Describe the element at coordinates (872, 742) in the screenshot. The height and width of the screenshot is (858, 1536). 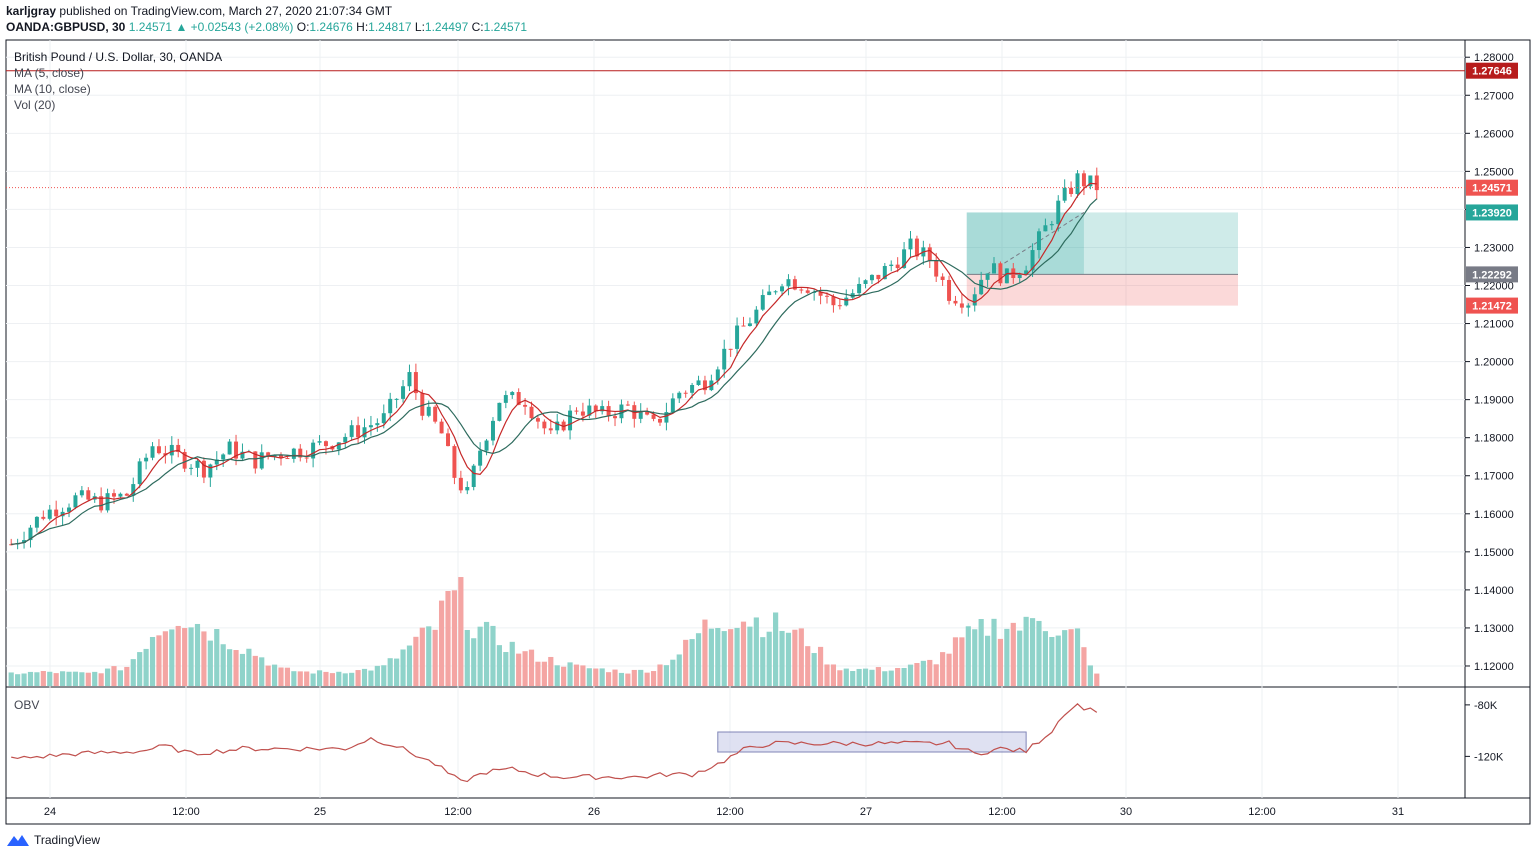
I see `obv-highlight-box` at that location.